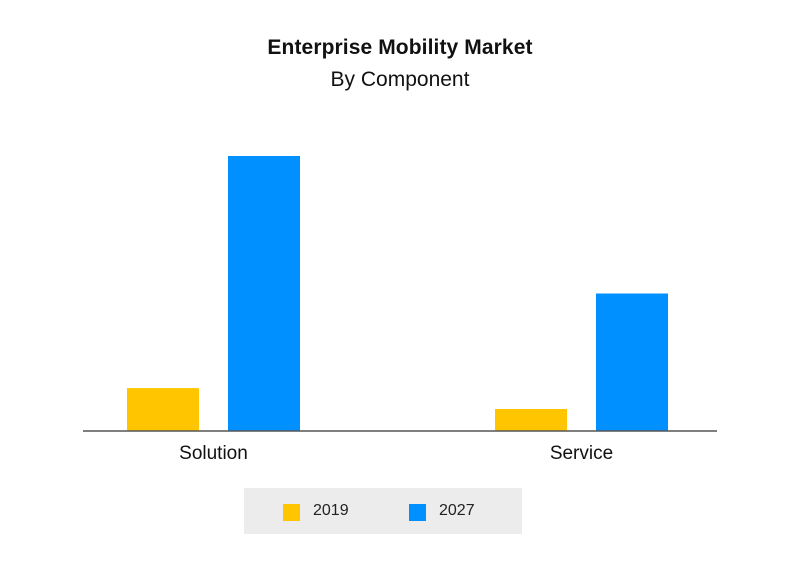 The width and height of the screenshot is (800, 580). Describe the element at coordinates (213, 453) in the screenshot. I see `category-label-solution: Solution` at that location.